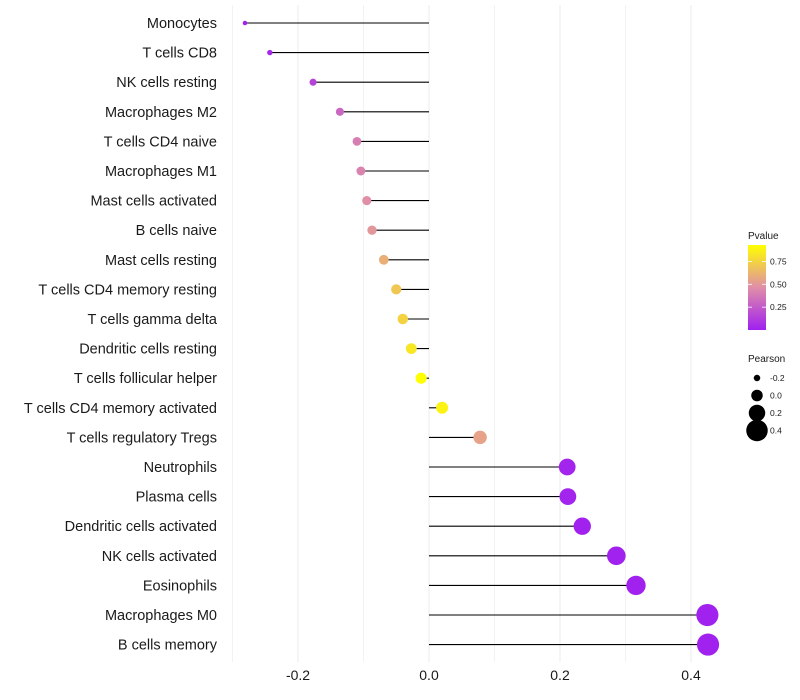 The image size is (800, 700). What do you see at coordinates (180, 468) in the screenshot?
I see `y-axis-label: Neutrophils` at bounding box center [180, 468].